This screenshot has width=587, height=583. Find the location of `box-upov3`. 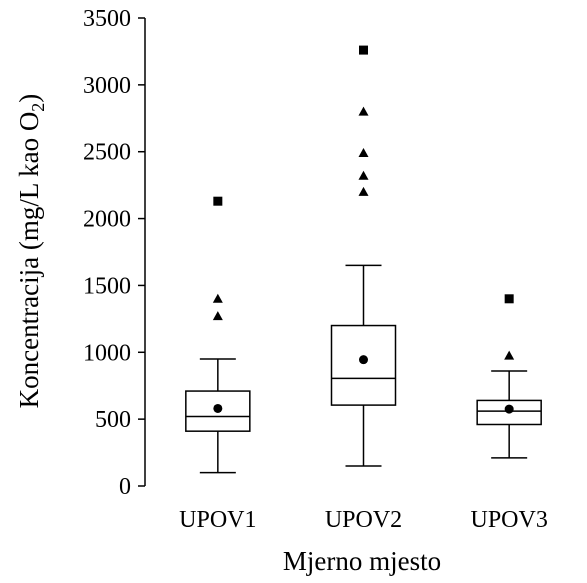

box-upov3 is located at coordinates (509, 376).